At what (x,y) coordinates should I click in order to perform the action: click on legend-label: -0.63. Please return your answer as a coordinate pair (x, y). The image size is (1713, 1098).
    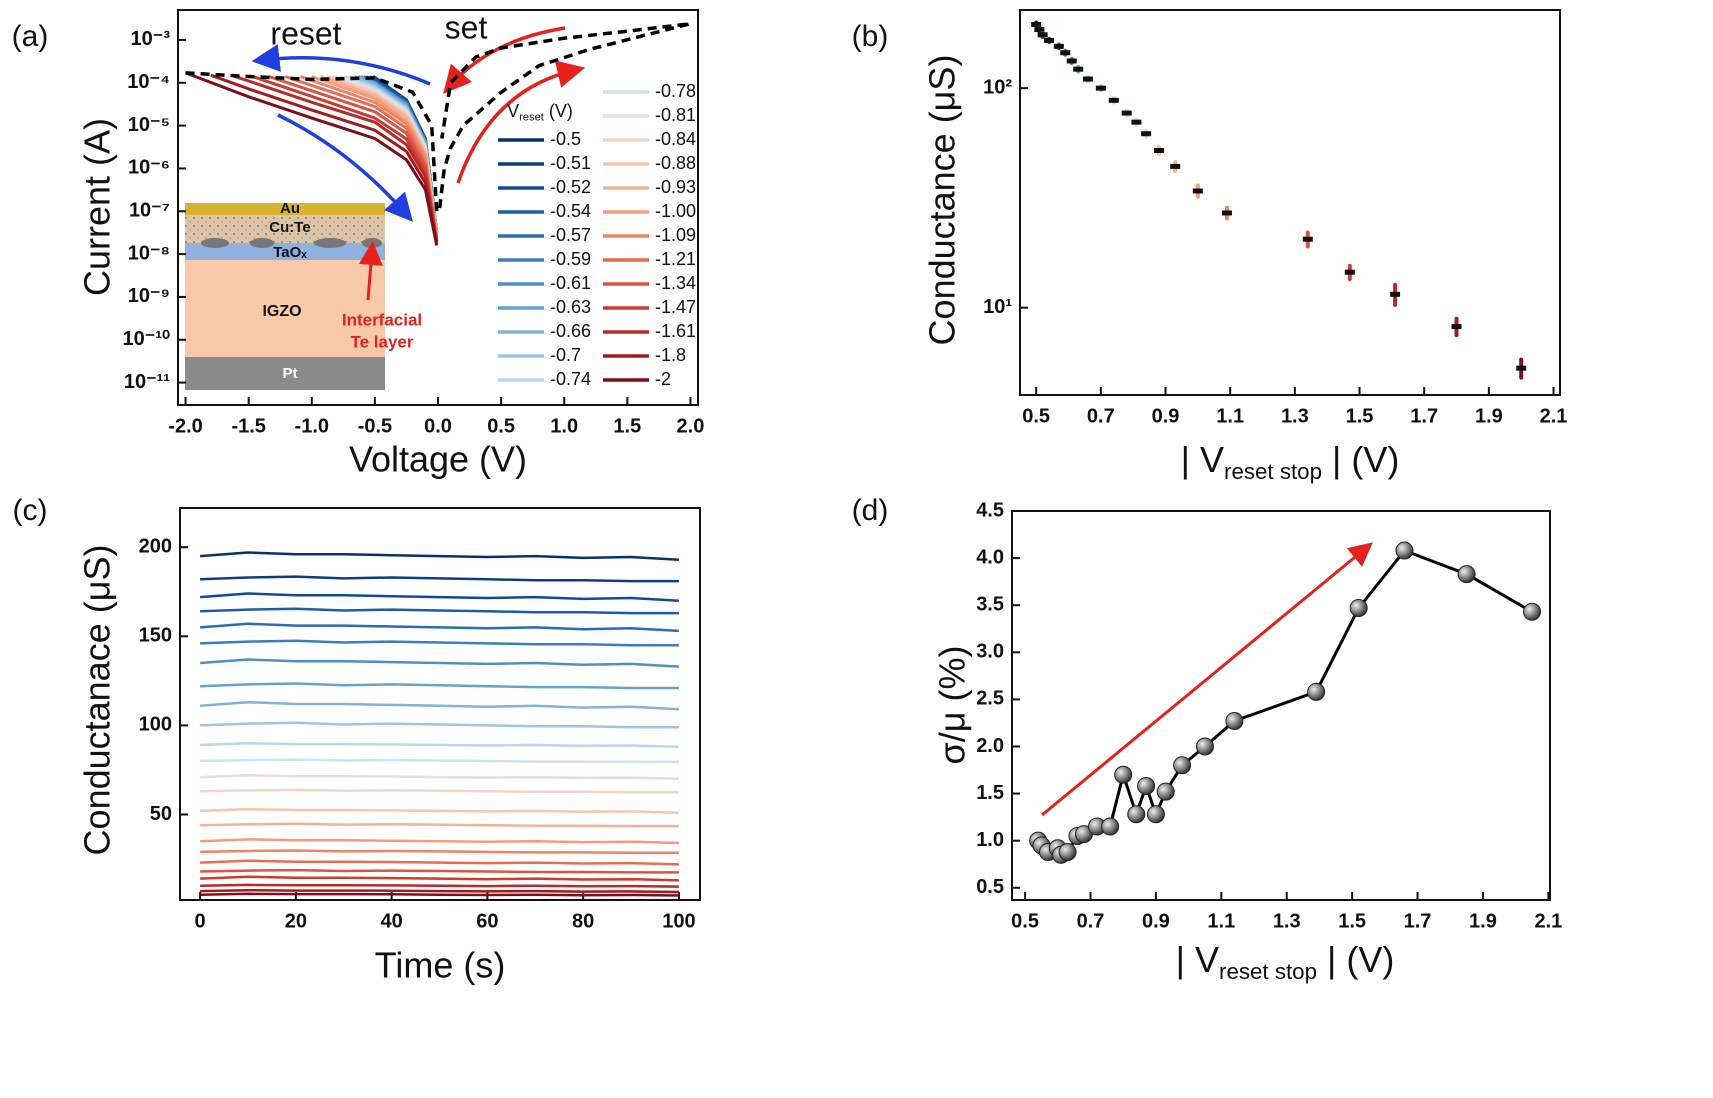
    Looking at the image, I should click on (570, 307).